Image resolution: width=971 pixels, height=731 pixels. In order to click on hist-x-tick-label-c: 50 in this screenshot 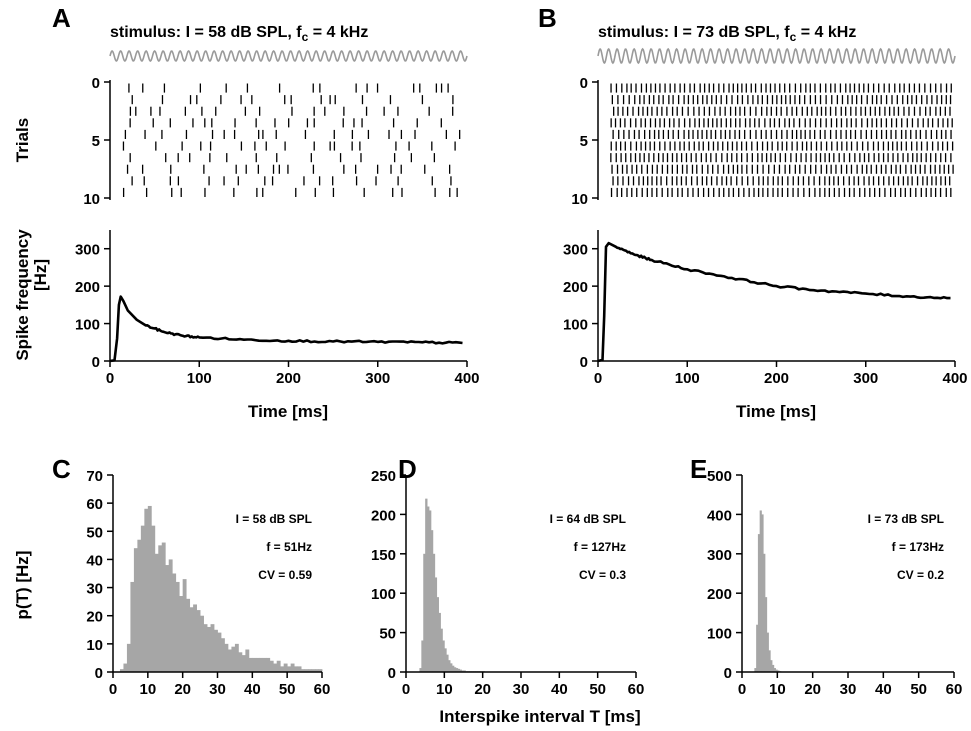, I will do `click(287, 689)`.